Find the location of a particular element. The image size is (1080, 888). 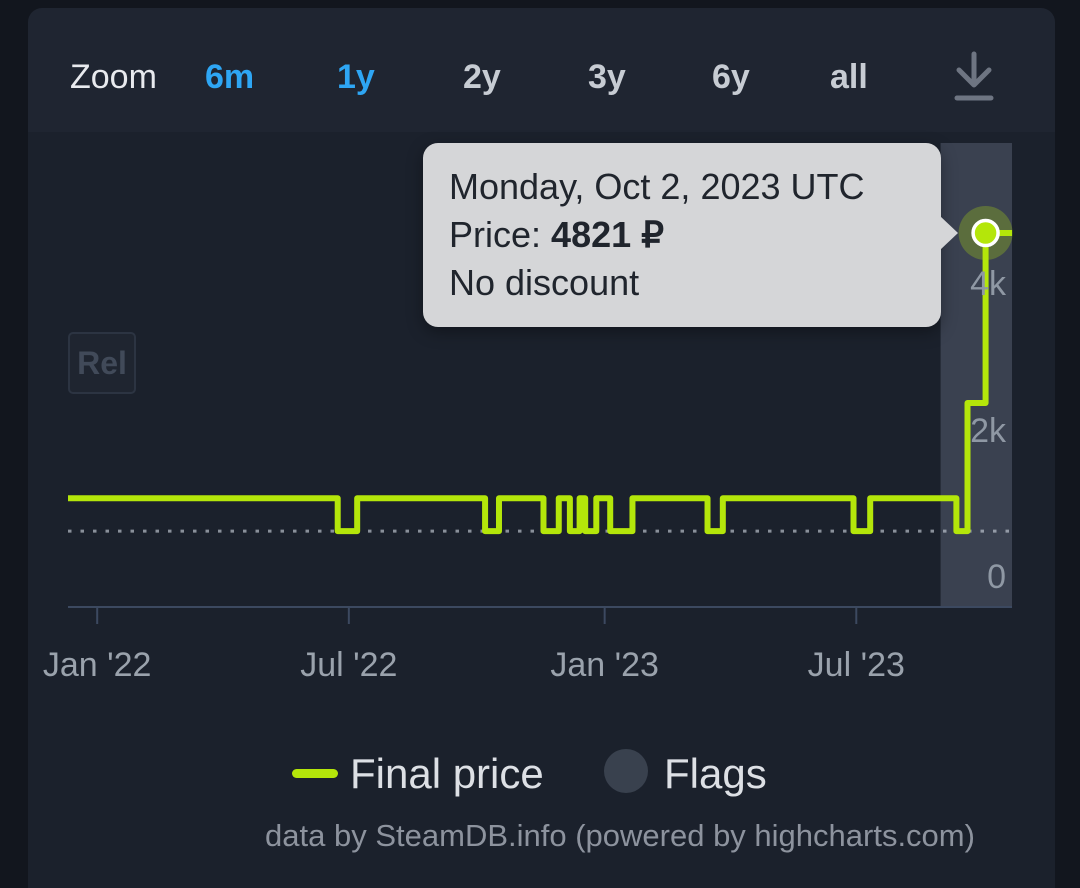

flags-legend-marker is located at coordinates (626, 771).